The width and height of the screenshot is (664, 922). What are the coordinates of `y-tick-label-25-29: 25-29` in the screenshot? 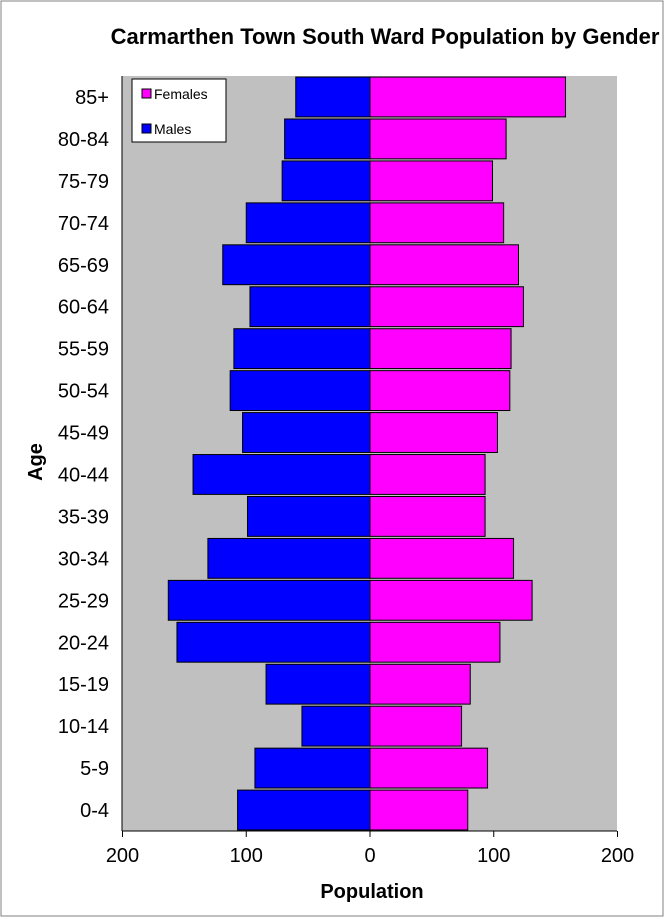 It's located at (83, 601).